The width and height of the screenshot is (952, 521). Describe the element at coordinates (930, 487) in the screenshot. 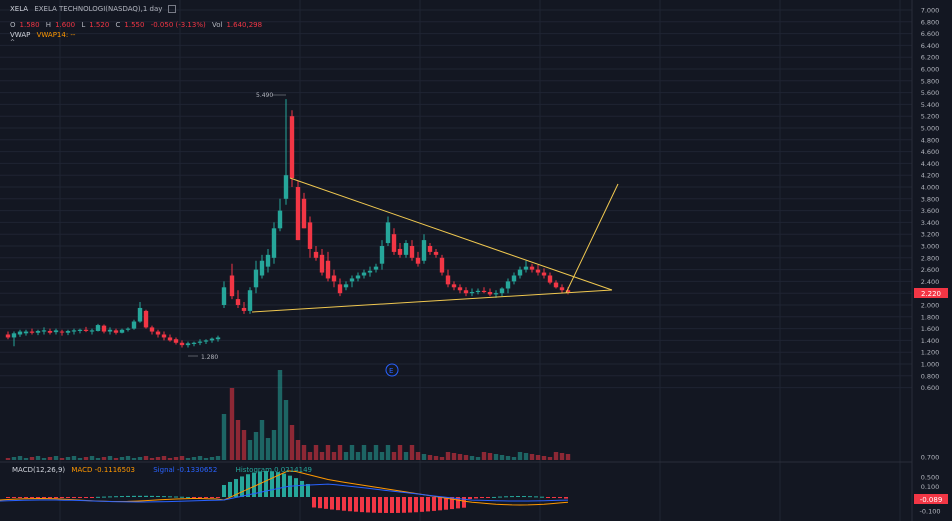

I see `macd-axis-tick: 0.100` at that location.